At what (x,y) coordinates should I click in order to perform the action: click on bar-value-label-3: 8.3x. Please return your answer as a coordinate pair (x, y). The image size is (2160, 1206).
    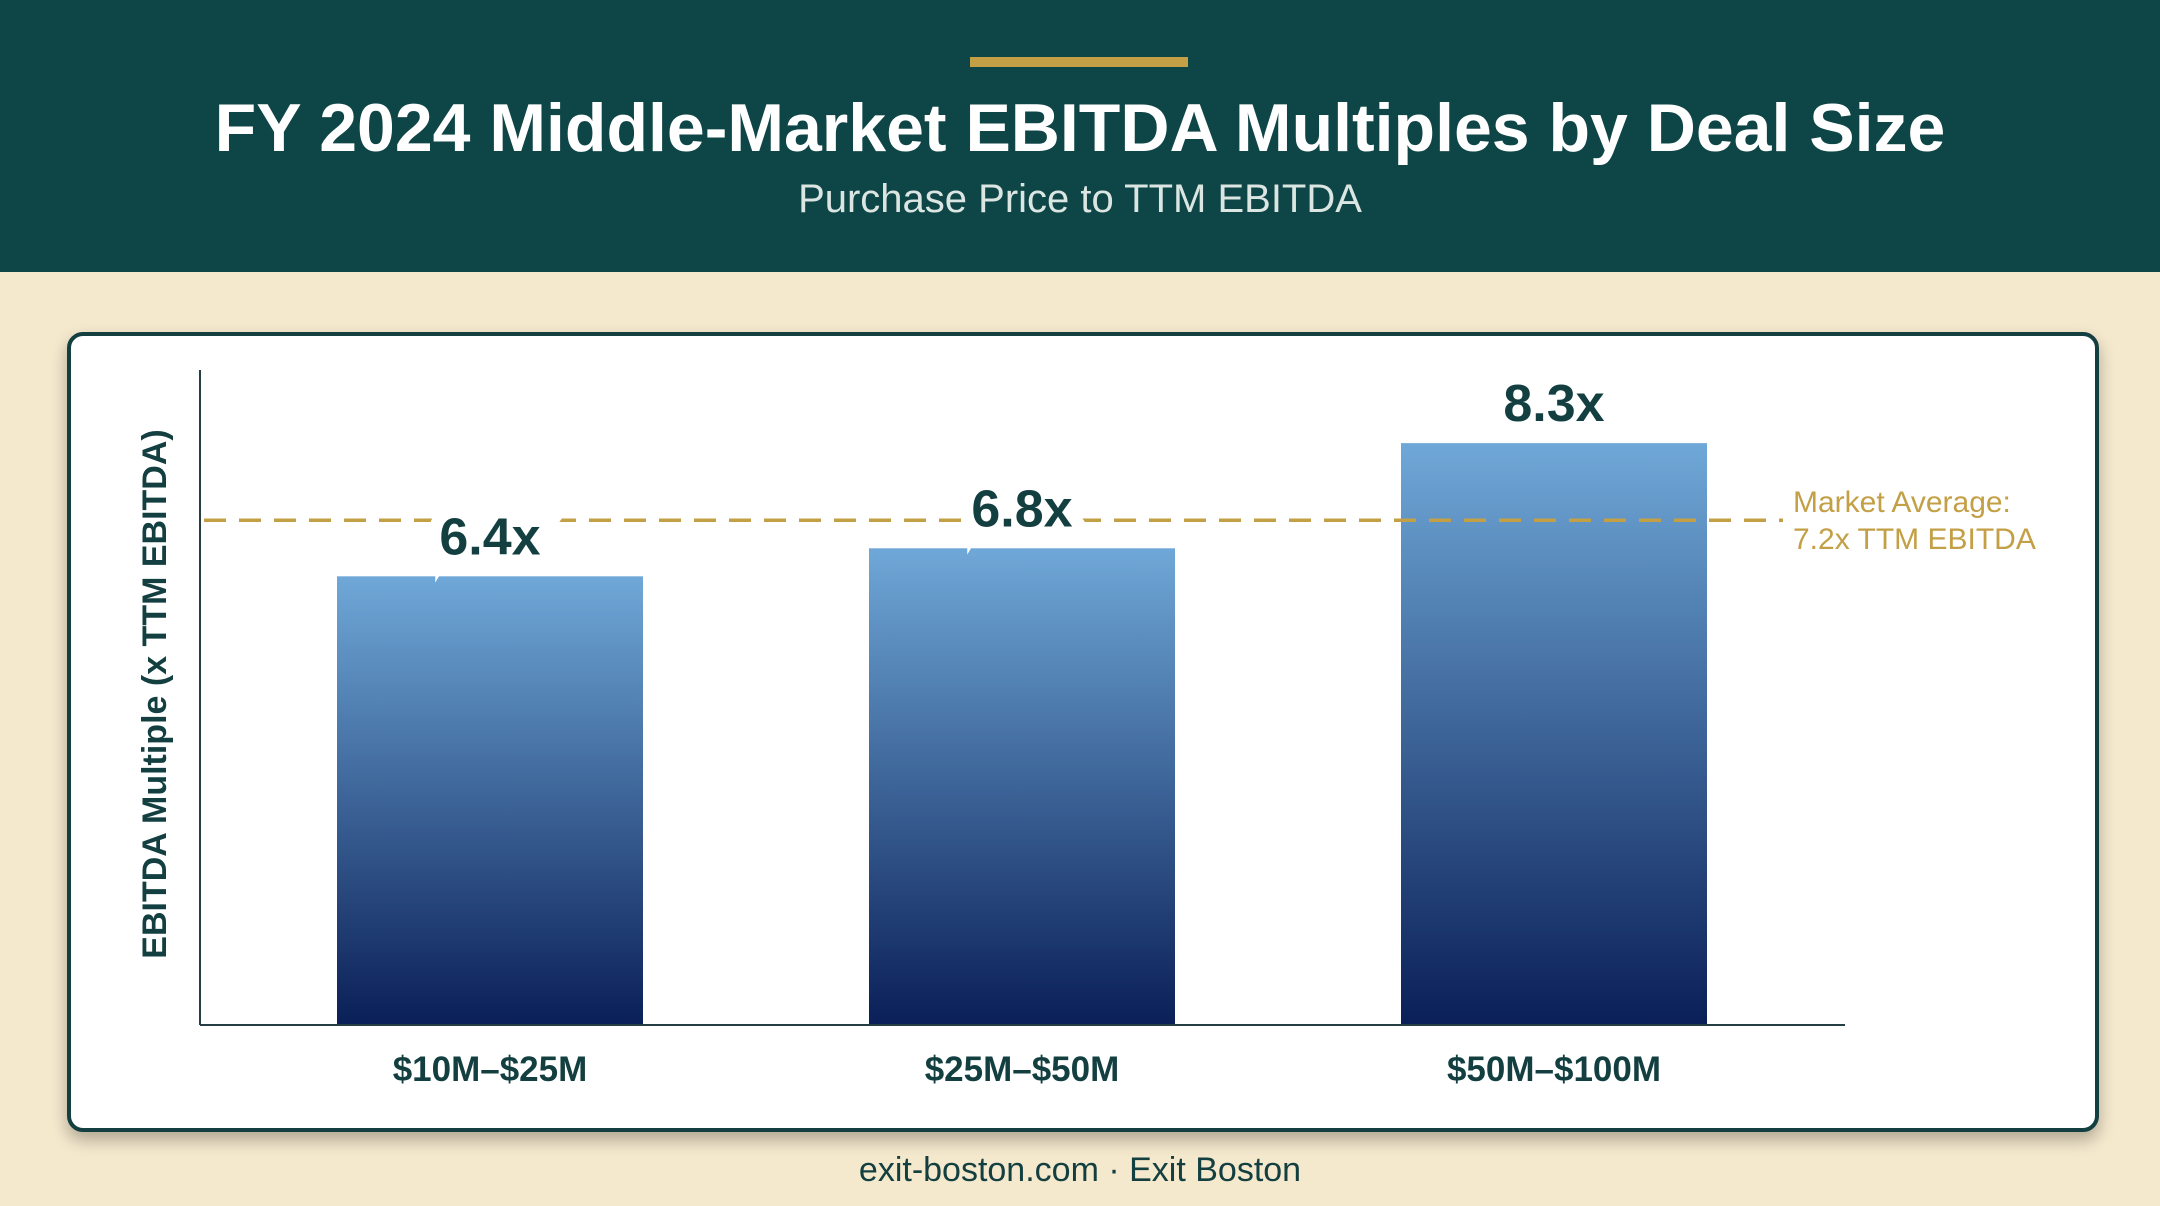
    Looking at the image, I should click on (1553, 404).